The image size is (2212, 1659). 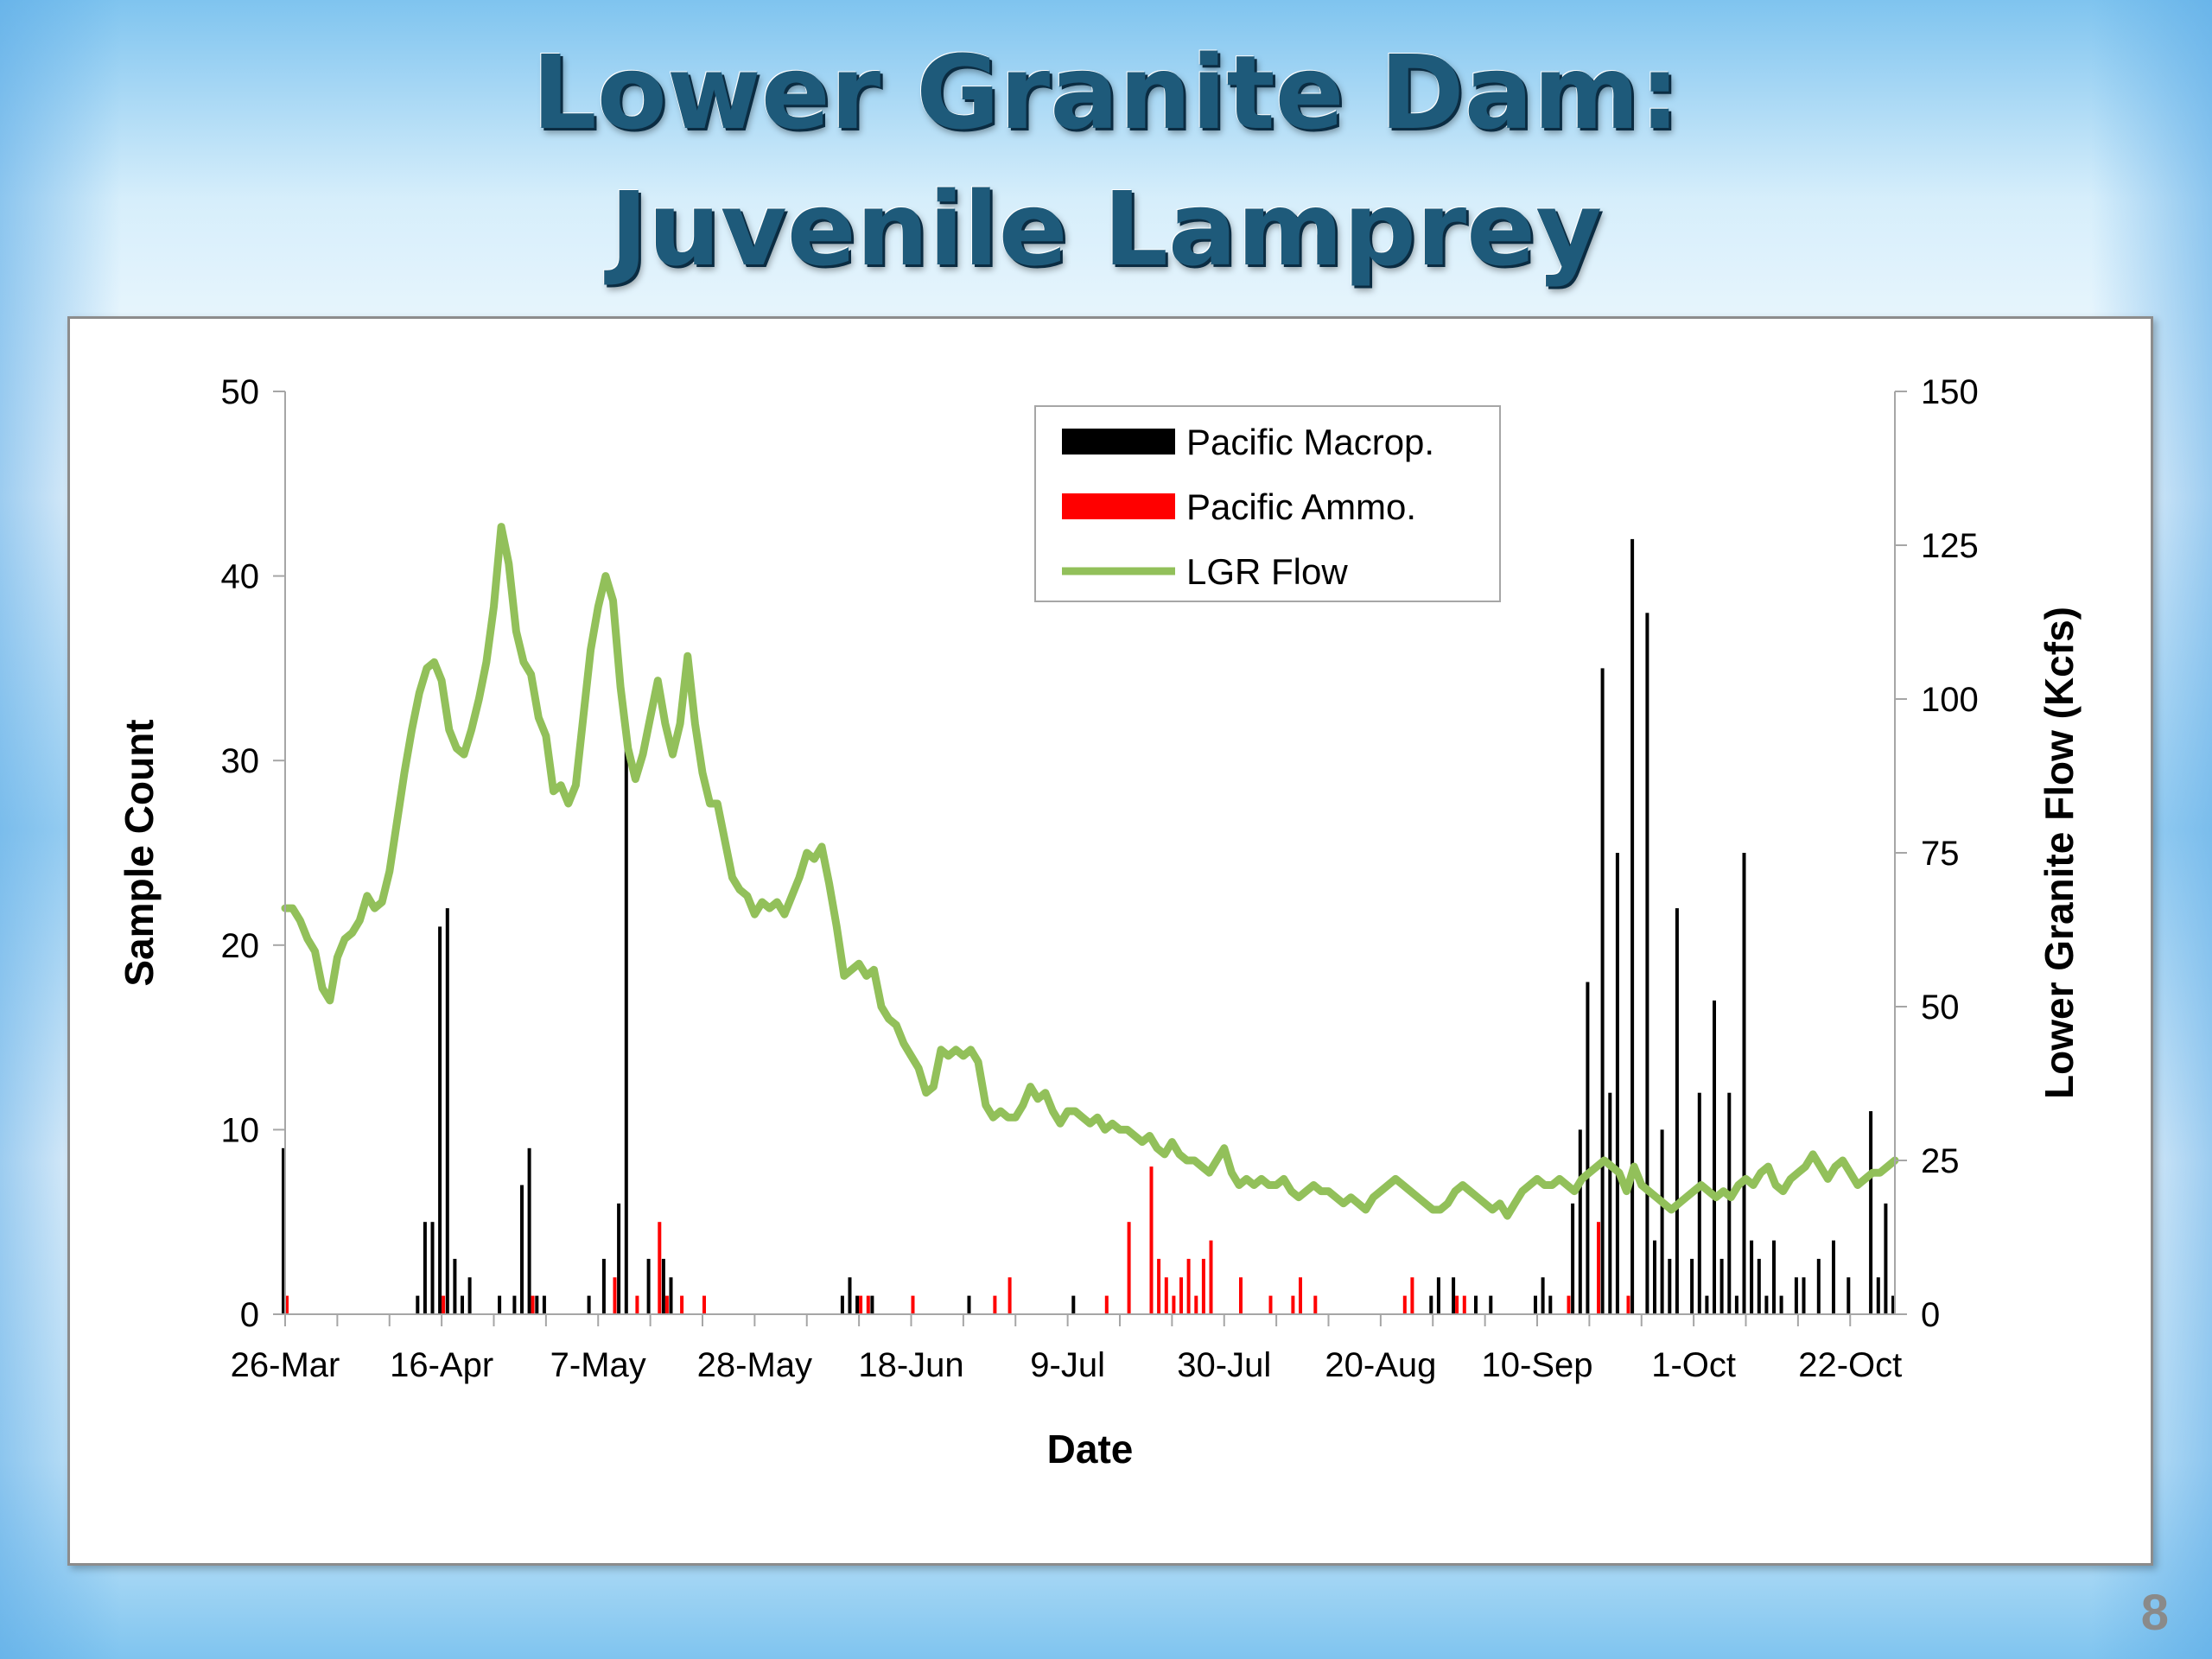 I want to click on legend: Pacific Macrop. Pacific Ammo. LGR Flow, so click(x=1267, y=504).